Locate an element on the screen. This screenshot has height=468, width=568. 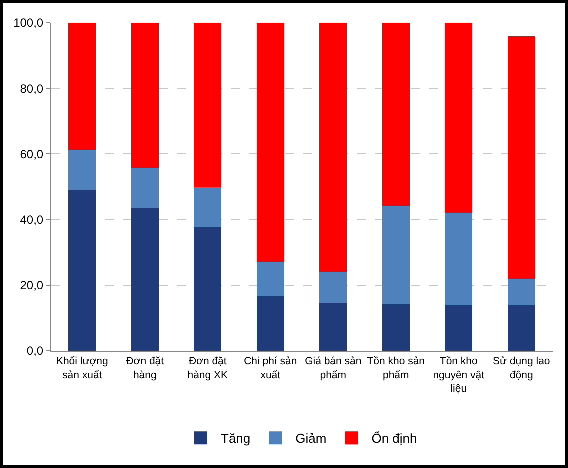
legend-label: Ổn định is located at coordinates (395, 438).